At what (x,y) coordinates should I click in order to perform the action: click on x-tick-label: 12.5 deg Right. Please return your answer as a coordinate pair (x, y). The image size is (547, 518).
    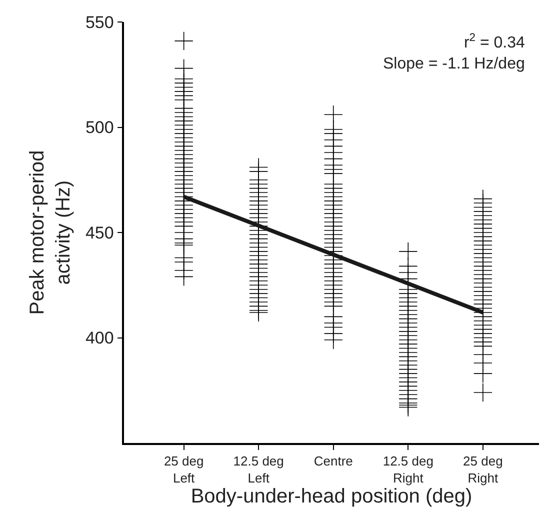
    Looking at the image, I should click on (408, 469).